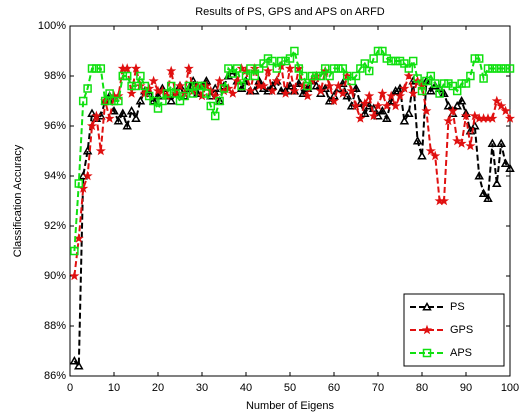  I want to click on y-tick-label: 90%, so click(55, 276).